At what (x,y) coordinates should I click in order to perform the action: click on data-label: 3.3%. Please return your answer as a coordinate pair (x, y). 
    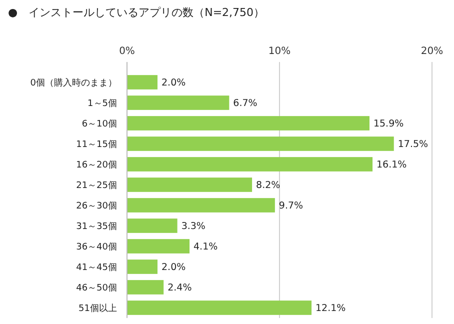
    Looking at the image, I should click on (193, 226).